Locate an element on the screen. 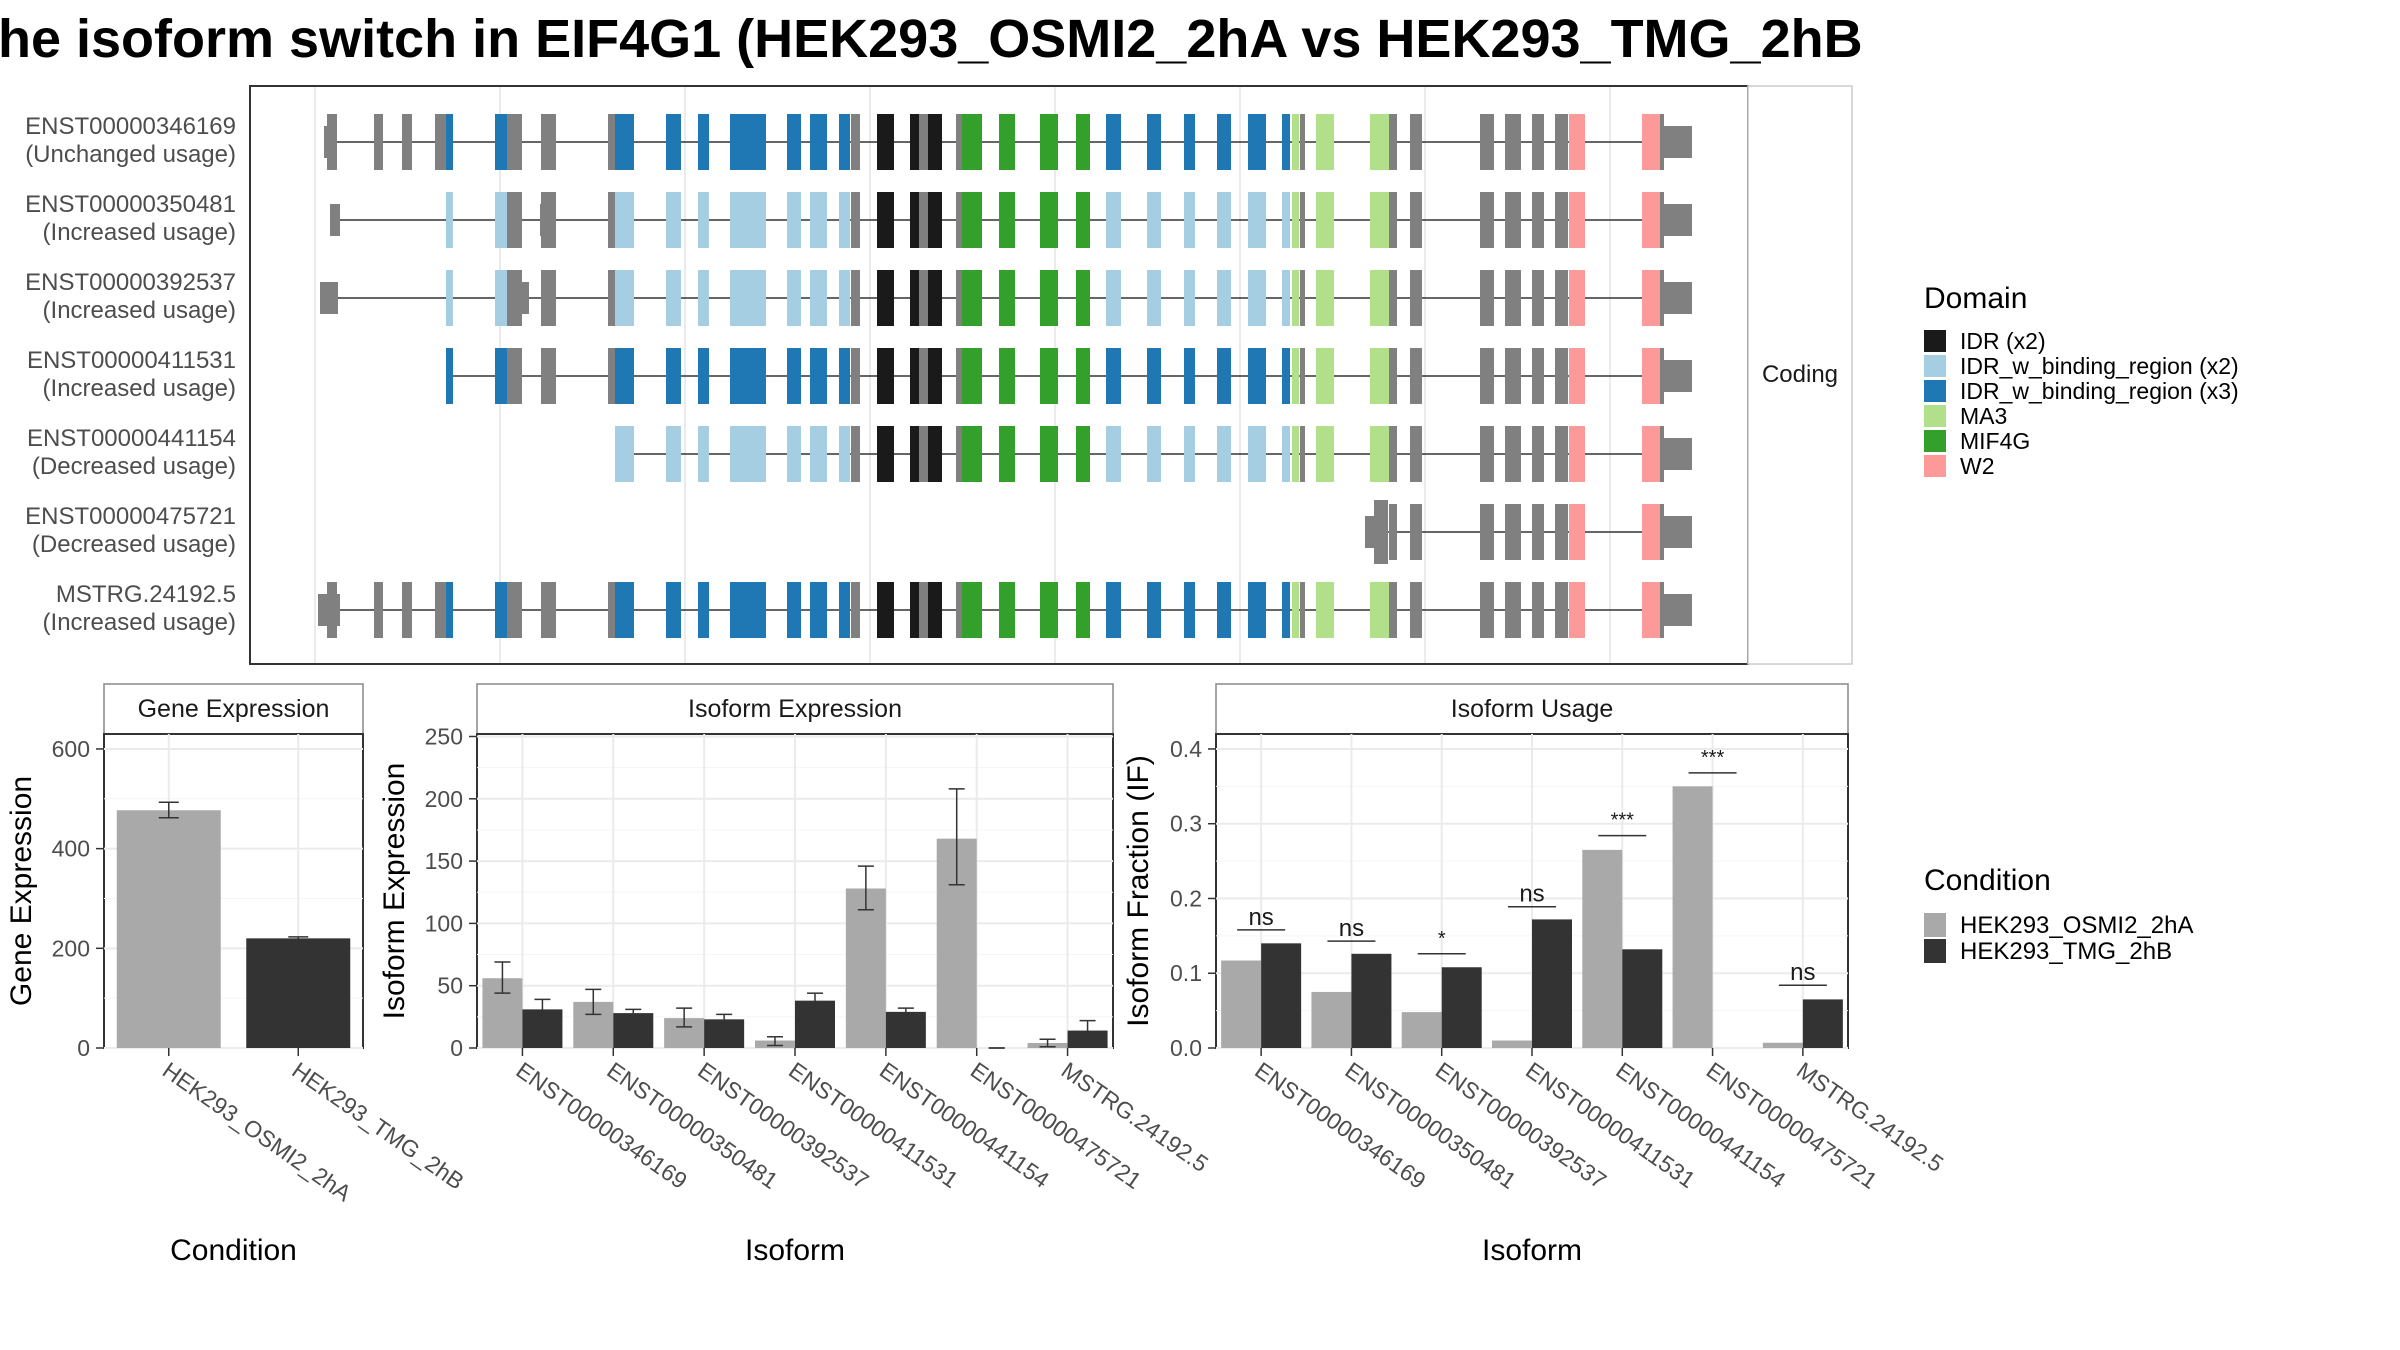 The image size is (2400, 1350). bar-tmg is located at coordinates (1371, 1000).